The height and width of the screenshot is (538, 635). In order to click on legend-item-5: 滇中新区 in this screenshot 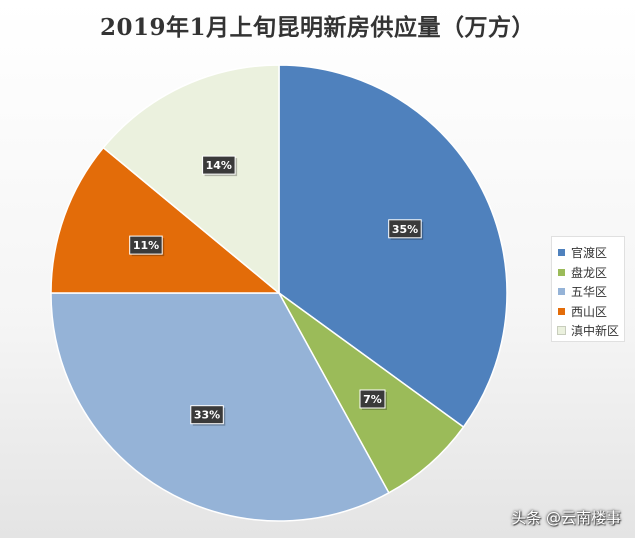, I will do `click(590, 331)`.